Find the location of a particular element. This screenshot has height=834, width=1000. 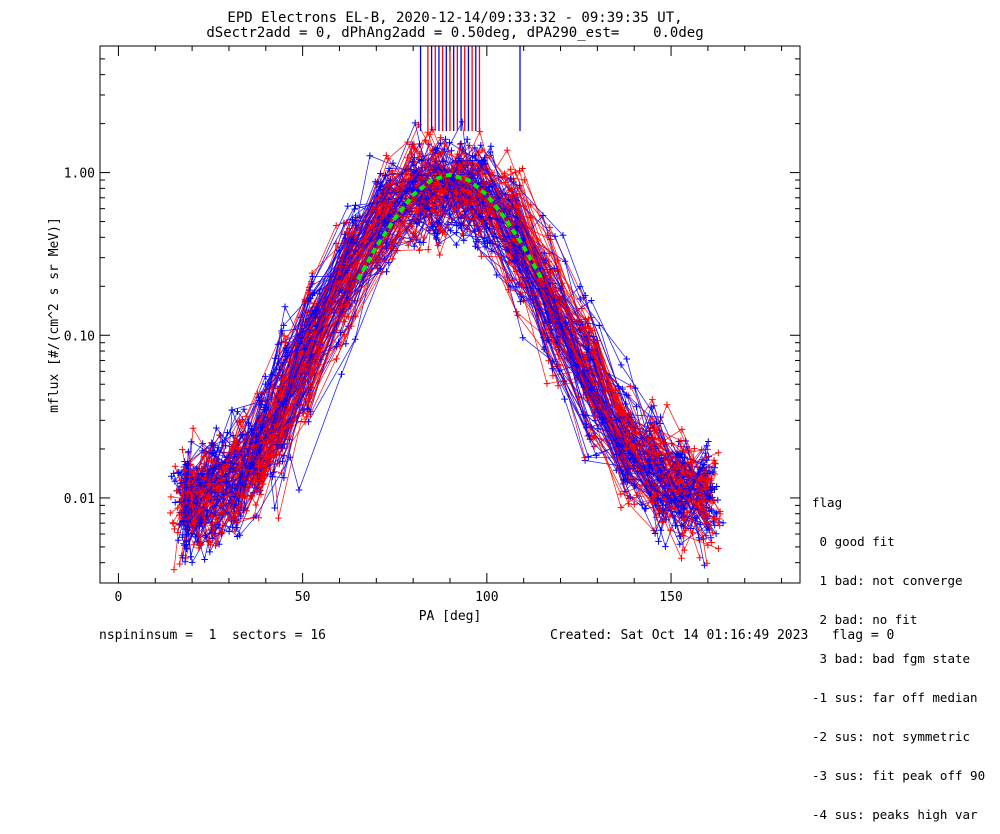

legend-title: flag is located at coordinates (827, 502).